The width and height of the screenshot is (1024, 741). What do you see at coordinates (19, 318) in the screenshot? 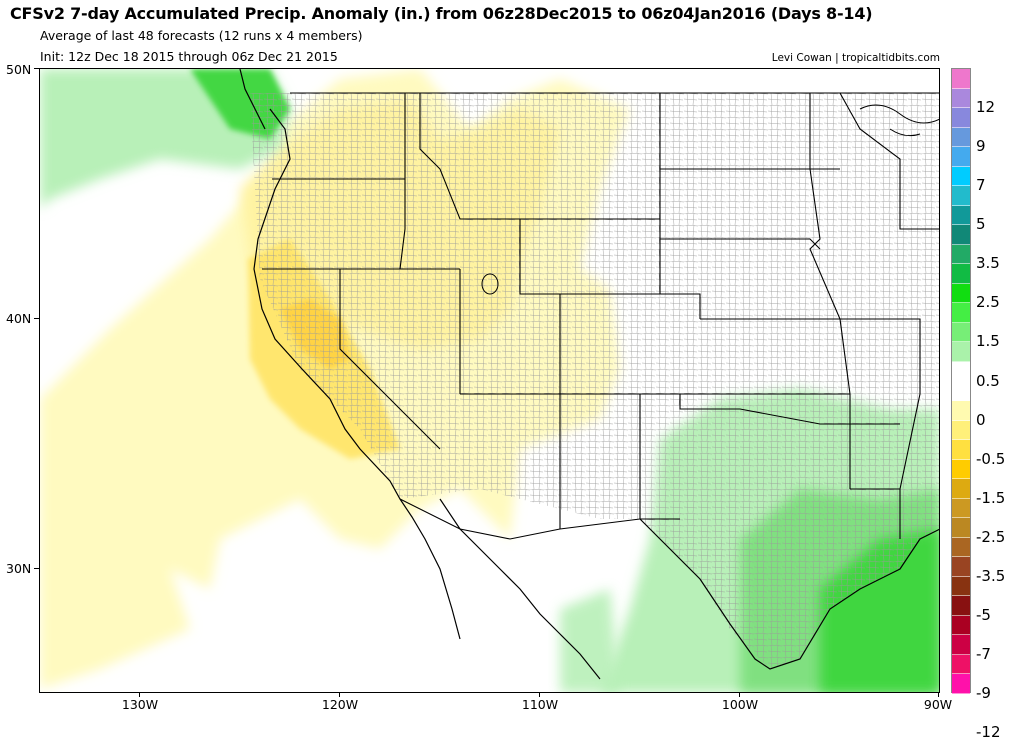
I see `lat-label-40n: 40N` at bounding box center [19, 318].